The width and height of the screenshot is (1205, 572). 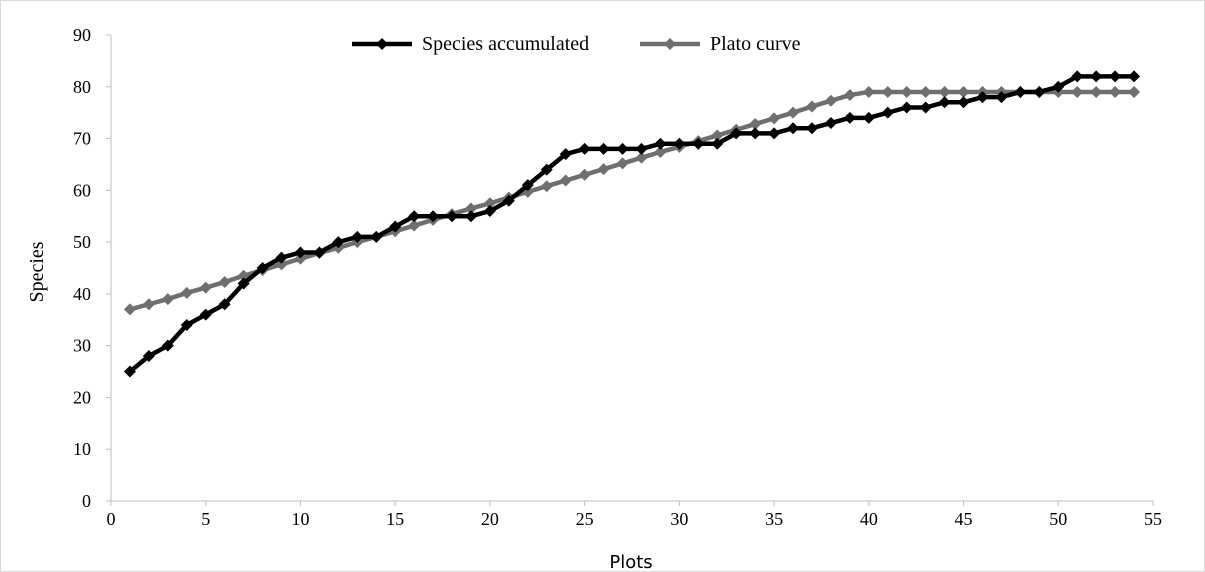 What do you see at coordinates (679, 519) in the screenshot?
I see `x-tick-label: 30` at bounding box center [679, 519].